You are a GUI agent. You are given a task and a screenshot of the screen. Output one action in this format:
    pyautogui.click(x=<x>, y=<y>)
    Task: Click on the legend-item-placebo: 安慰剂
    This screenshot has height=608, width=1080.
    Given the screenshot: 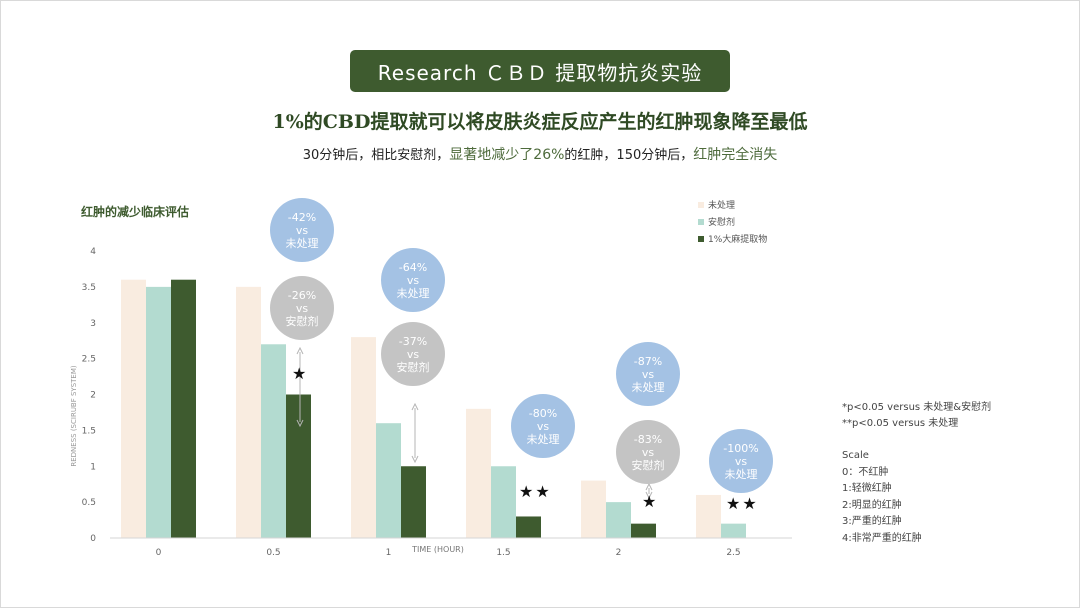 What is the action you would take?
    pyautogui.click(x=732, y=221)
    